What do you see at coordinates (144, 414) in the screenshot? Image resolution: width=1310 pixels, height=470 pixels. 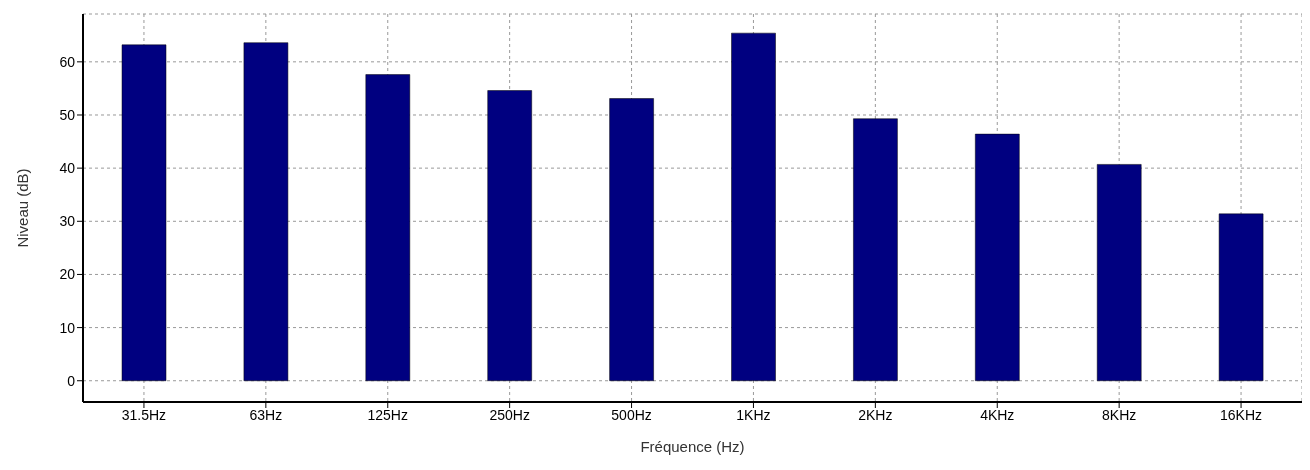 I see `x-tick-label: 31.5Hz` at bounding box center [144, 414].